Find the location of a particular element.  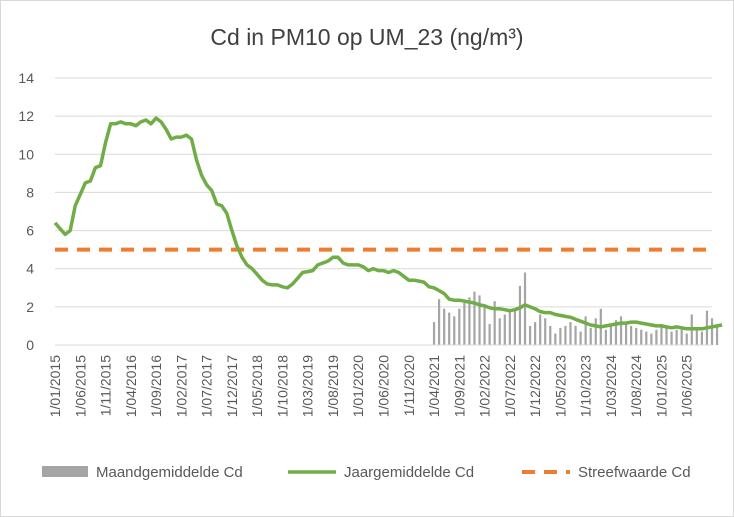

x-tick-label: 1/04/2021 is located at coordinates (434, 386).